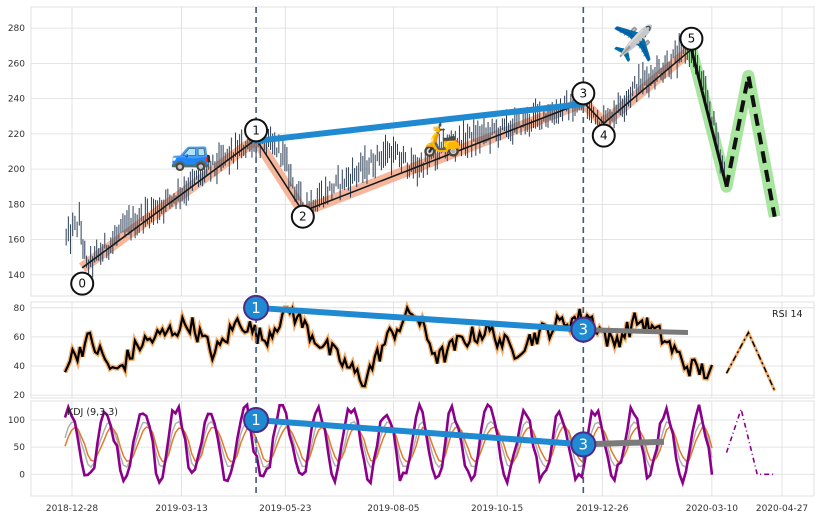 This screenshot has height=520, width=819. I want to click on y-tick-label: 260, so click(16, 64).